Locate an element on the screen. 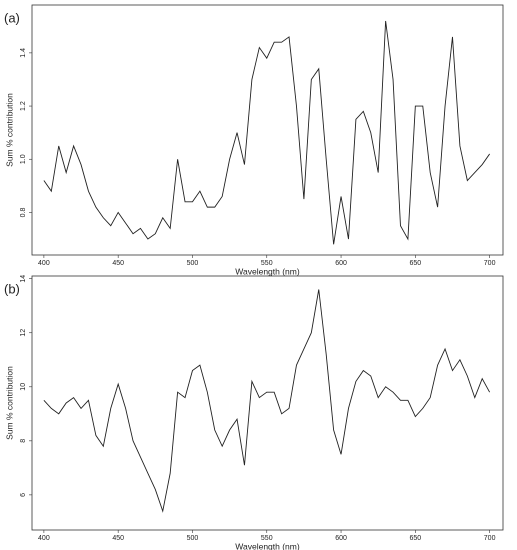  y-tick-label: 0.8 is located at coordinates (23, 212).